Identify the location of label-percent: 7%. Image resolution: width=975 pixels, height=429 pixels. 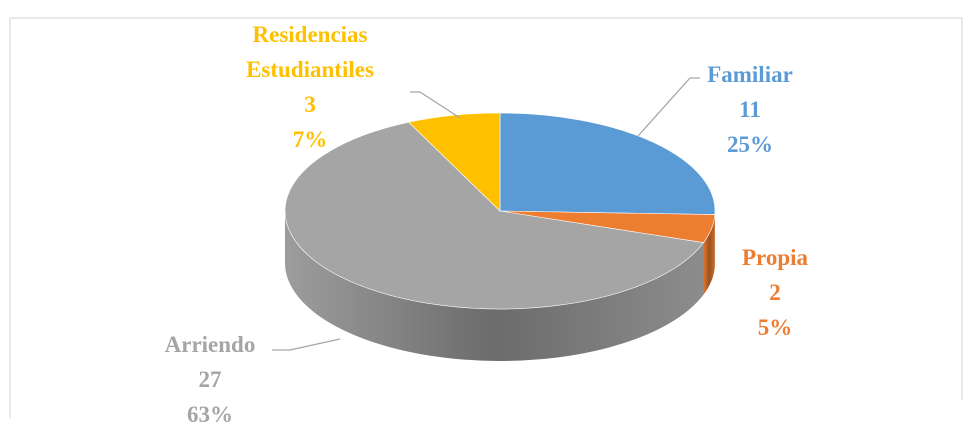
(310, 139).